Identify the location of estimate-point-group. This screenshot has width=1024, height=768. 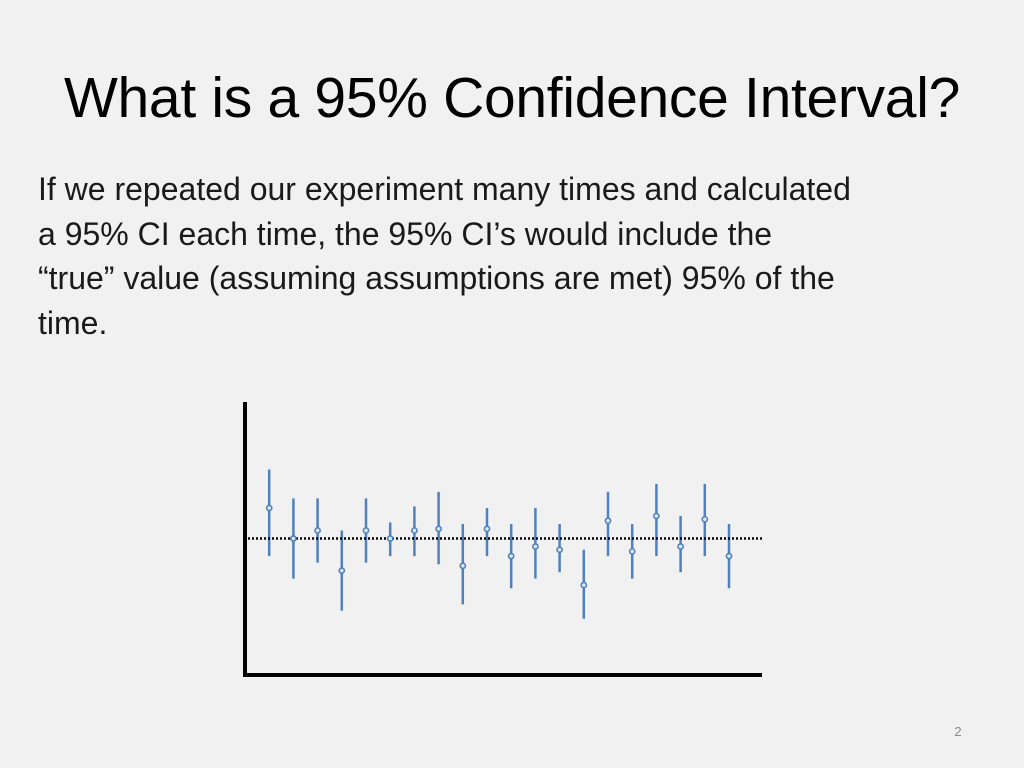
(499, 546).